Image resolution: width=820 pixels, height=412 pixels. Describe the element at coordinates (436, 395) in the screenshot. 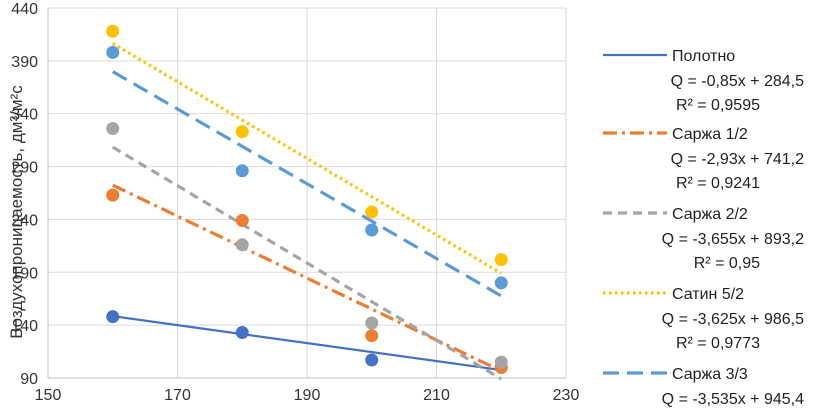

I see `x-tick-label: 210` at that location.